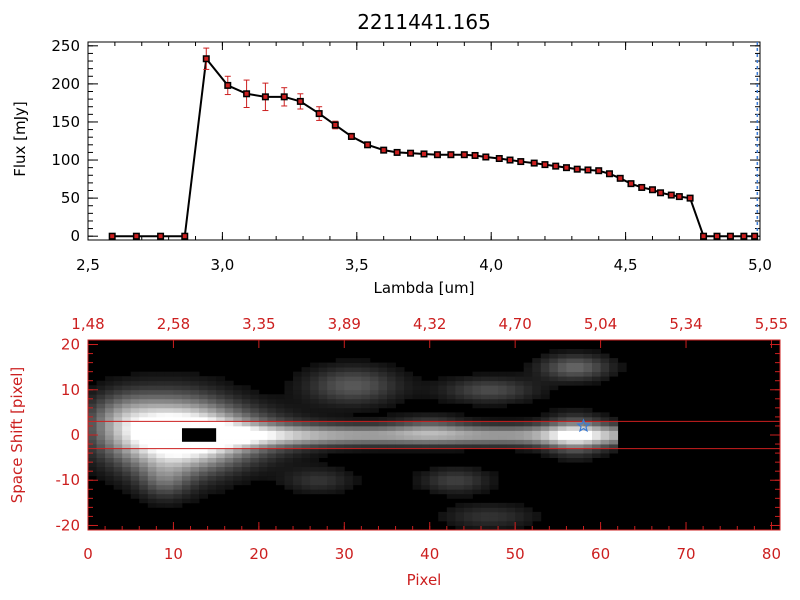 The image size is (800, 600). Describe the element at coordinates (429, 324) in the screenshot. I see `top-tick-label: 4,32` at that location.